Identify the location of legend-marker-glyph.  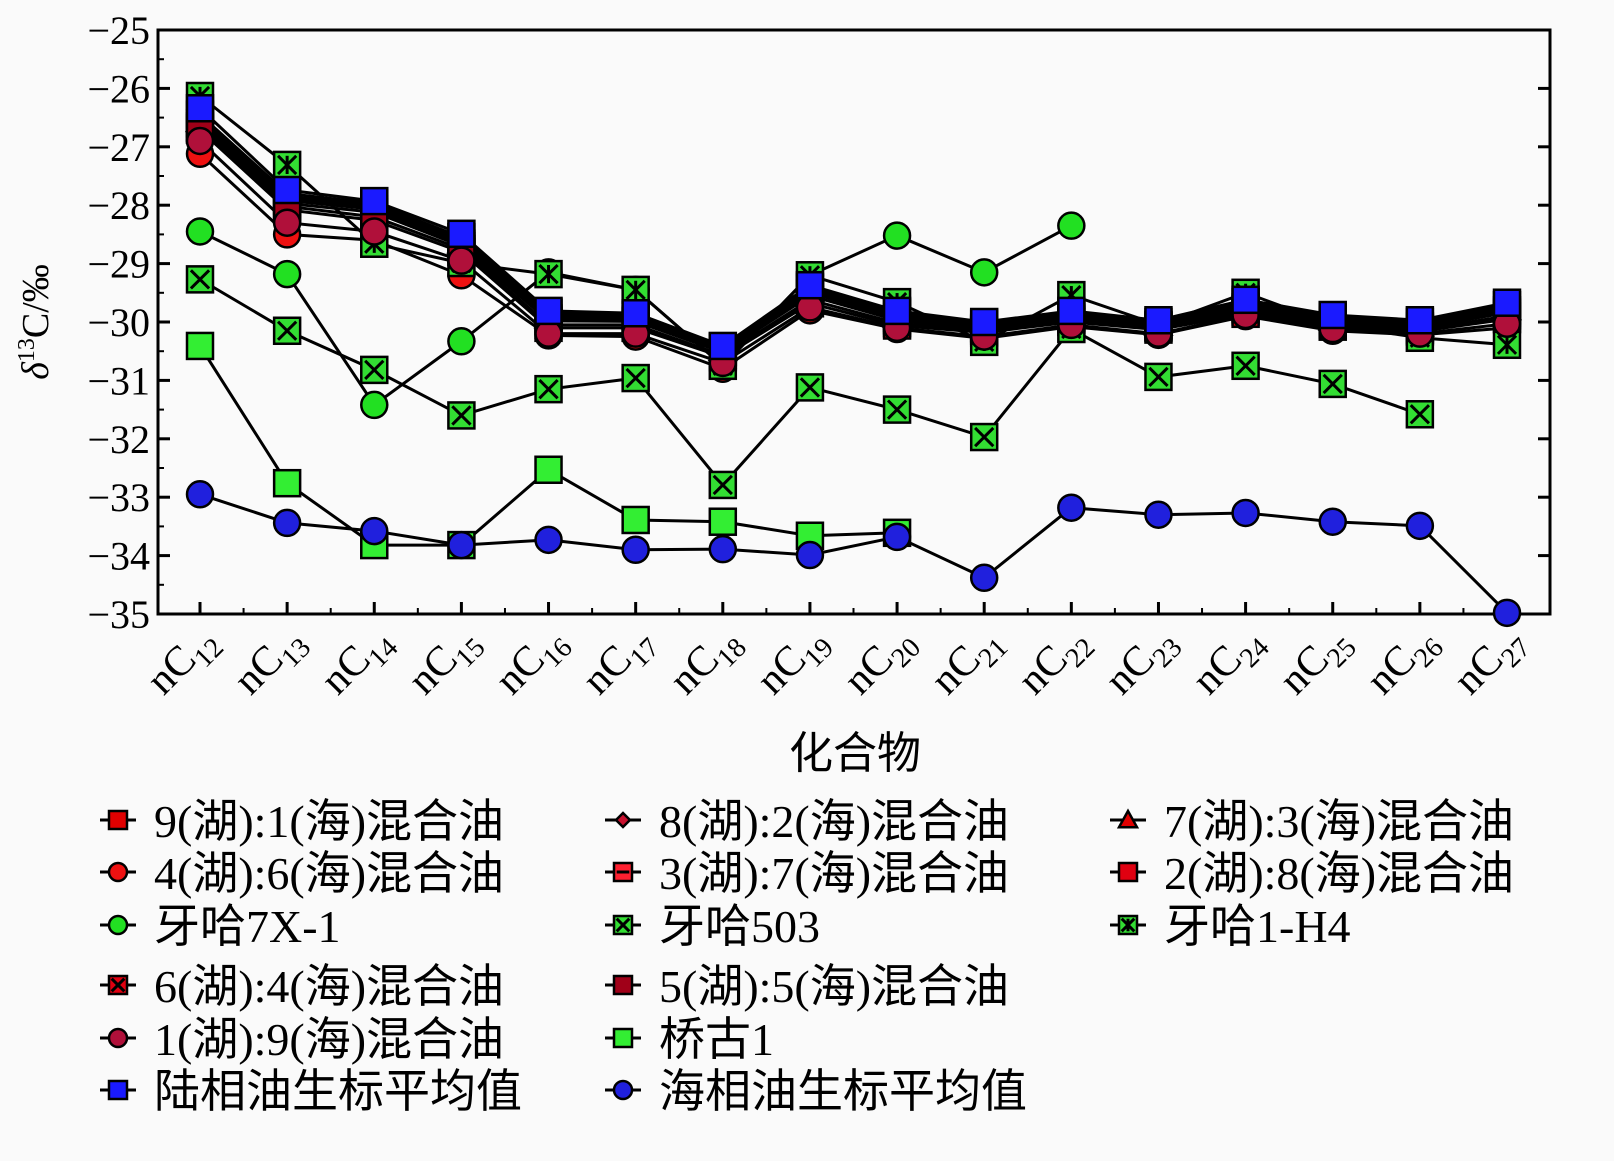
(623, 925).